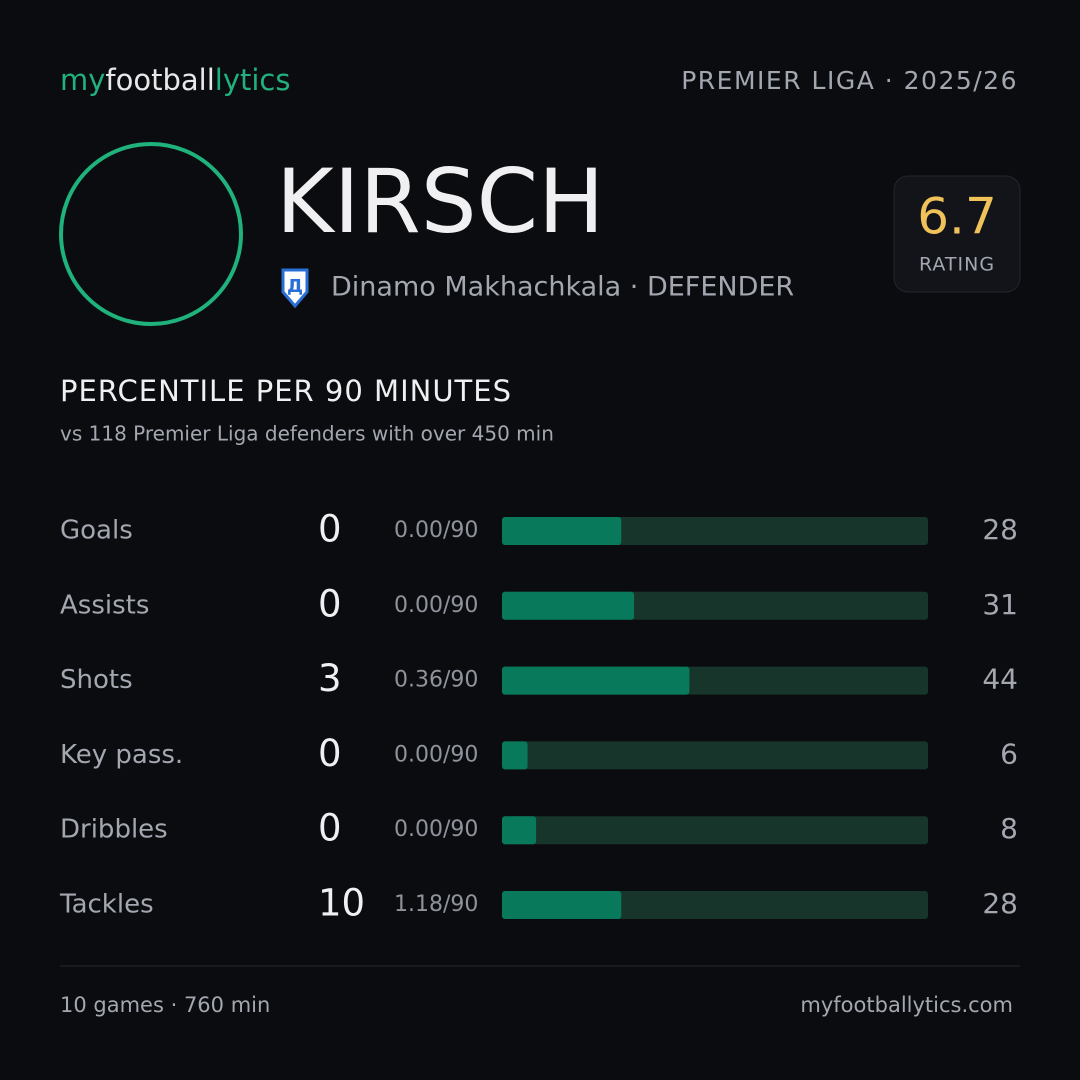 The width and height of the screenshot is (1080, 1080). I want to click on stat-total: 3, so click(330, 678).